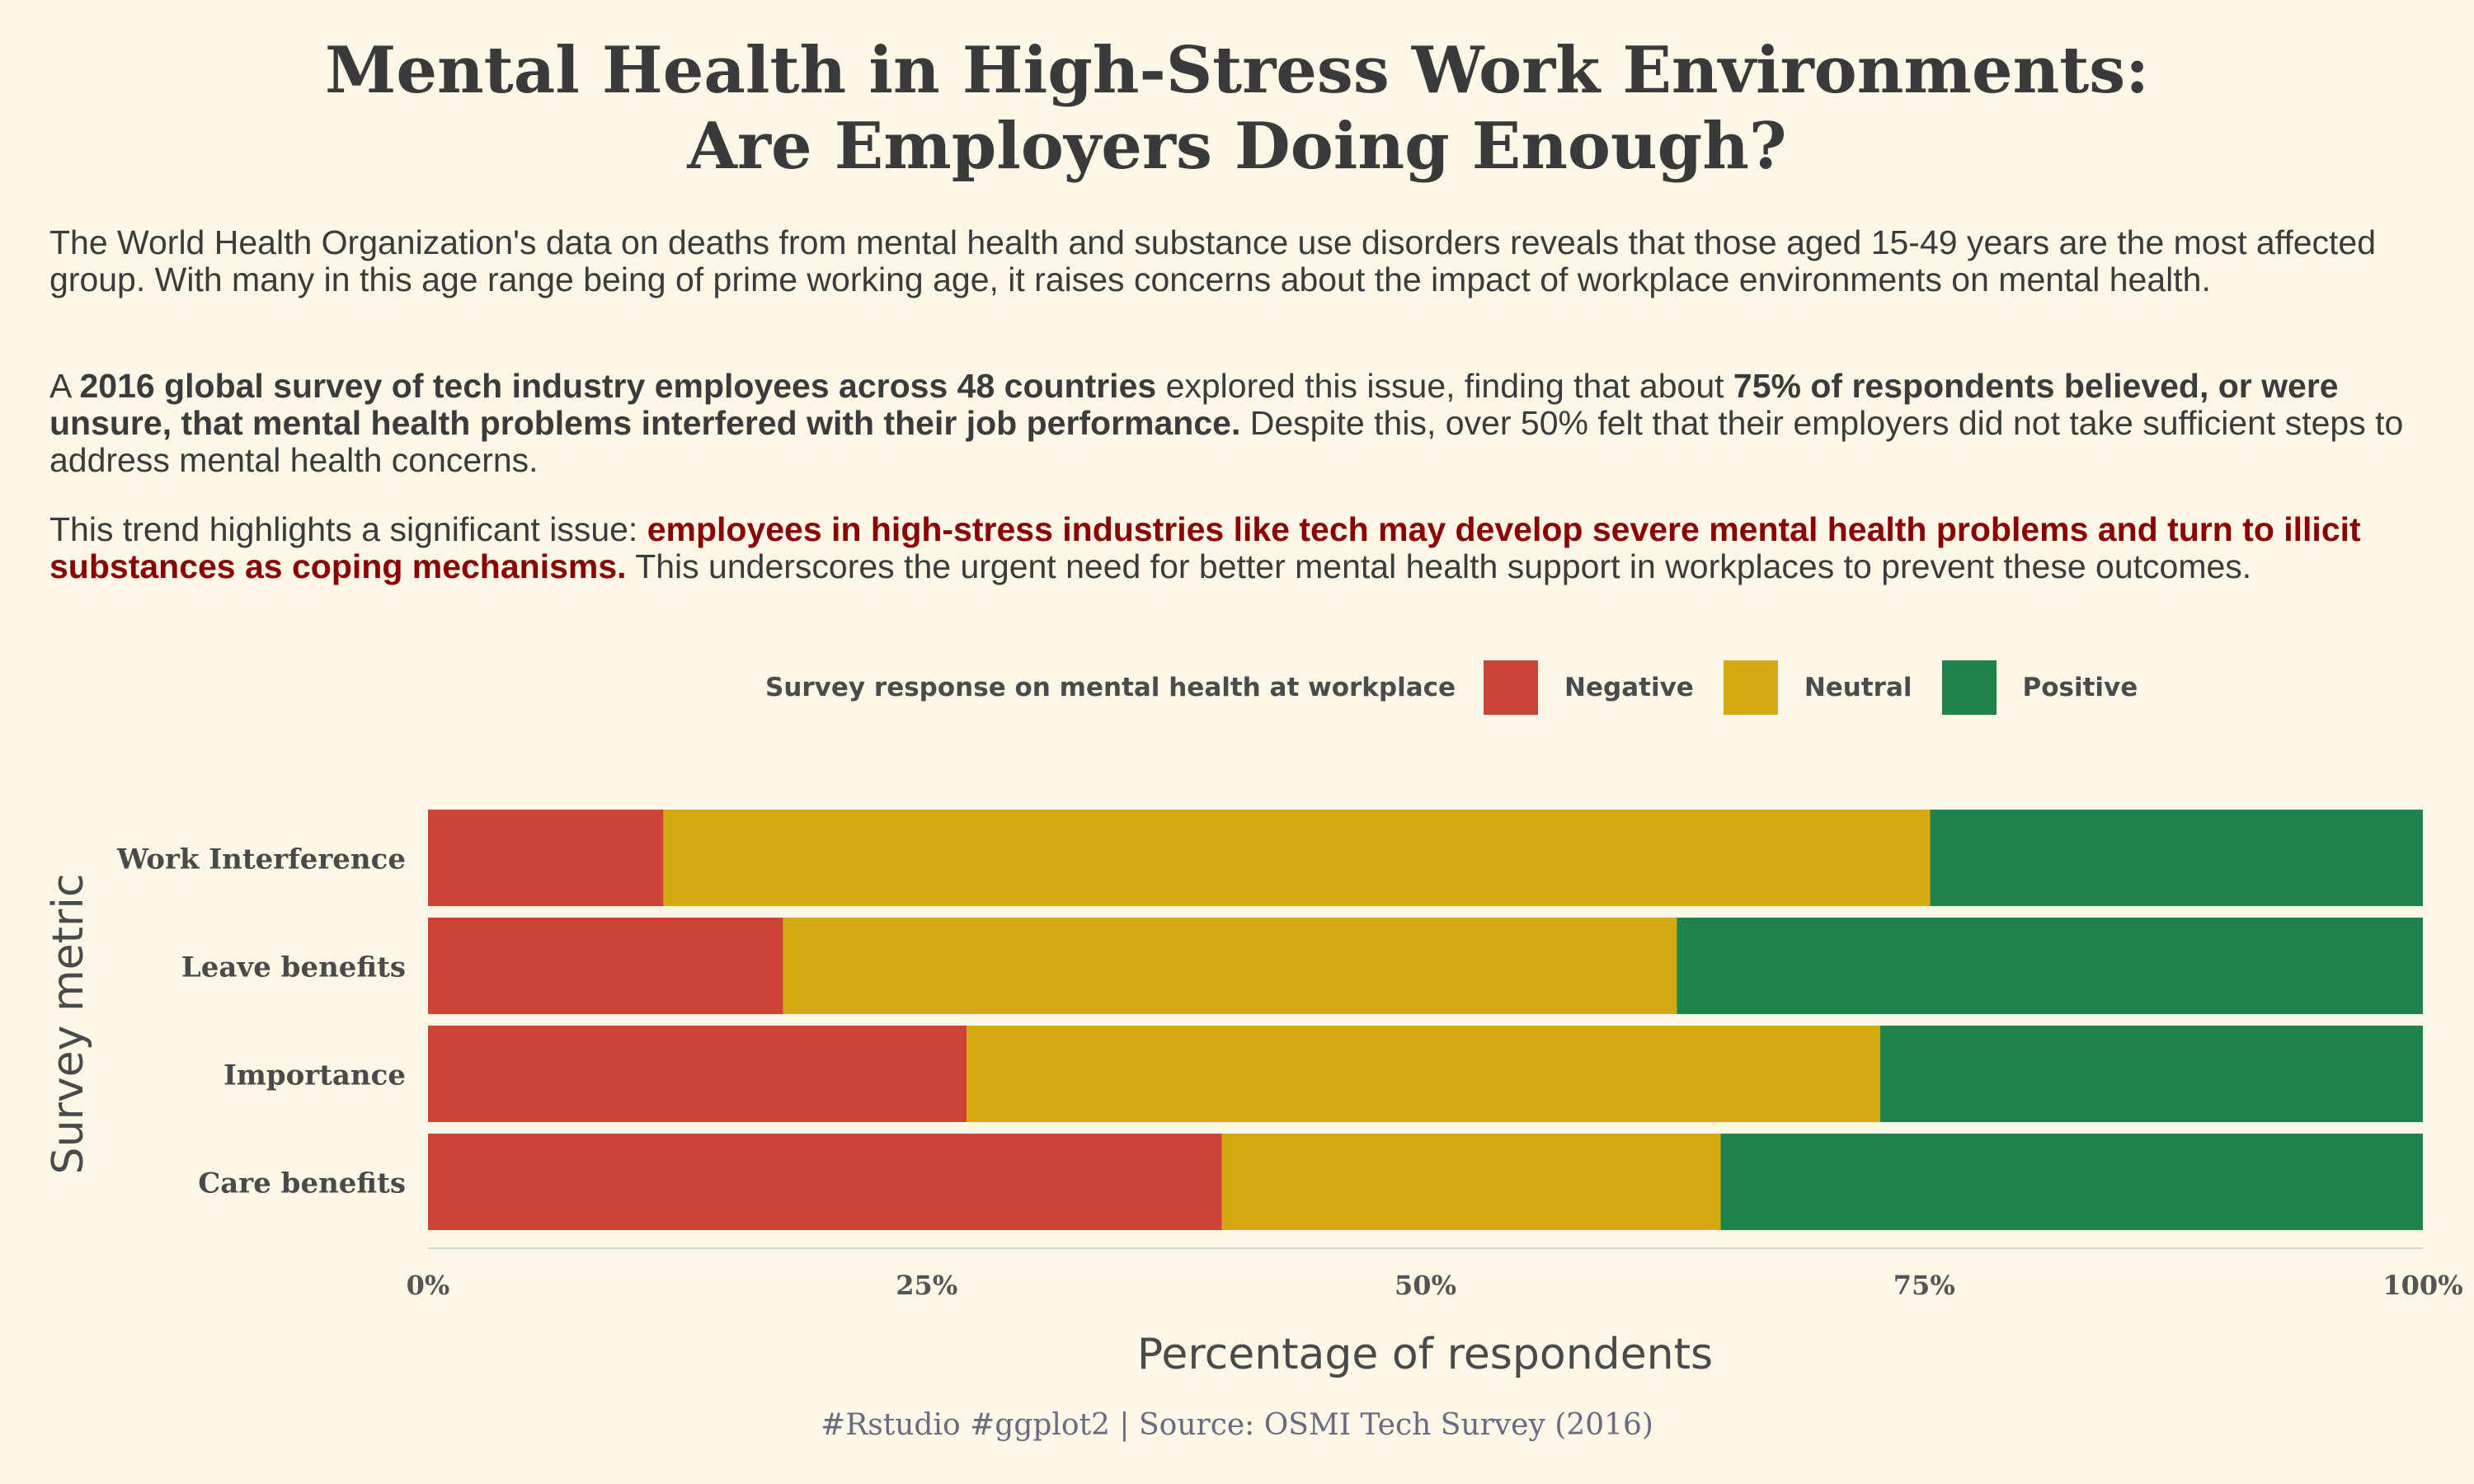 Image resolution: width=2474 pixels, height=1484 pixels. I want to click on legend-item-positive: Positive, so click(2039, 687).